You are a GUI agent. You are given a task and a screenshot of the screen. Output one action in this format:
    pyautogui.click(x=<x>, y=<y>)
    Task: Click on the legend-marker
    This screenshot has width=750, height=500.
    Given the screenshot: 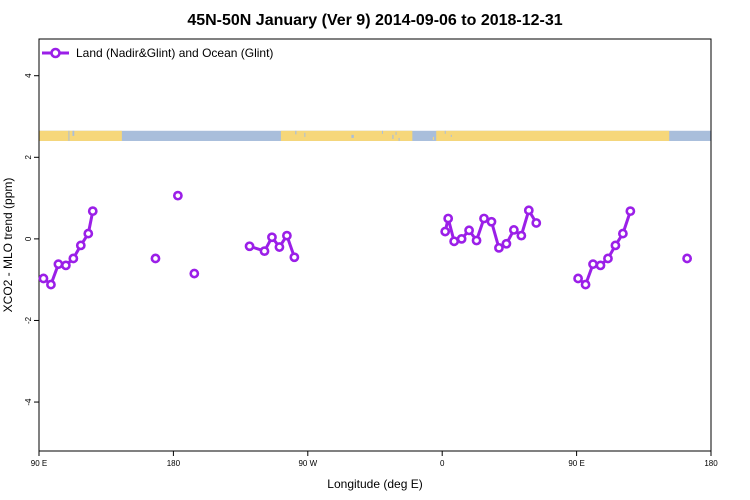 What is the action you would take?
    pyautogui.click(x=55, y=53)
    